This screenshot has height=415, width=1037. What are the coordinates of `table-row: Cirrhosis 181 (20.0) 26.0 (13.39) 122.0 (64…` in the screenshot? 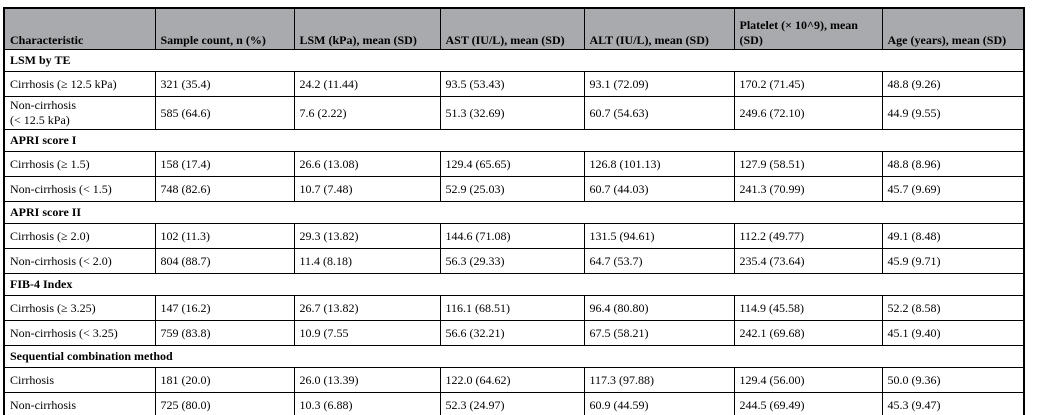 It's located at (514, 380).